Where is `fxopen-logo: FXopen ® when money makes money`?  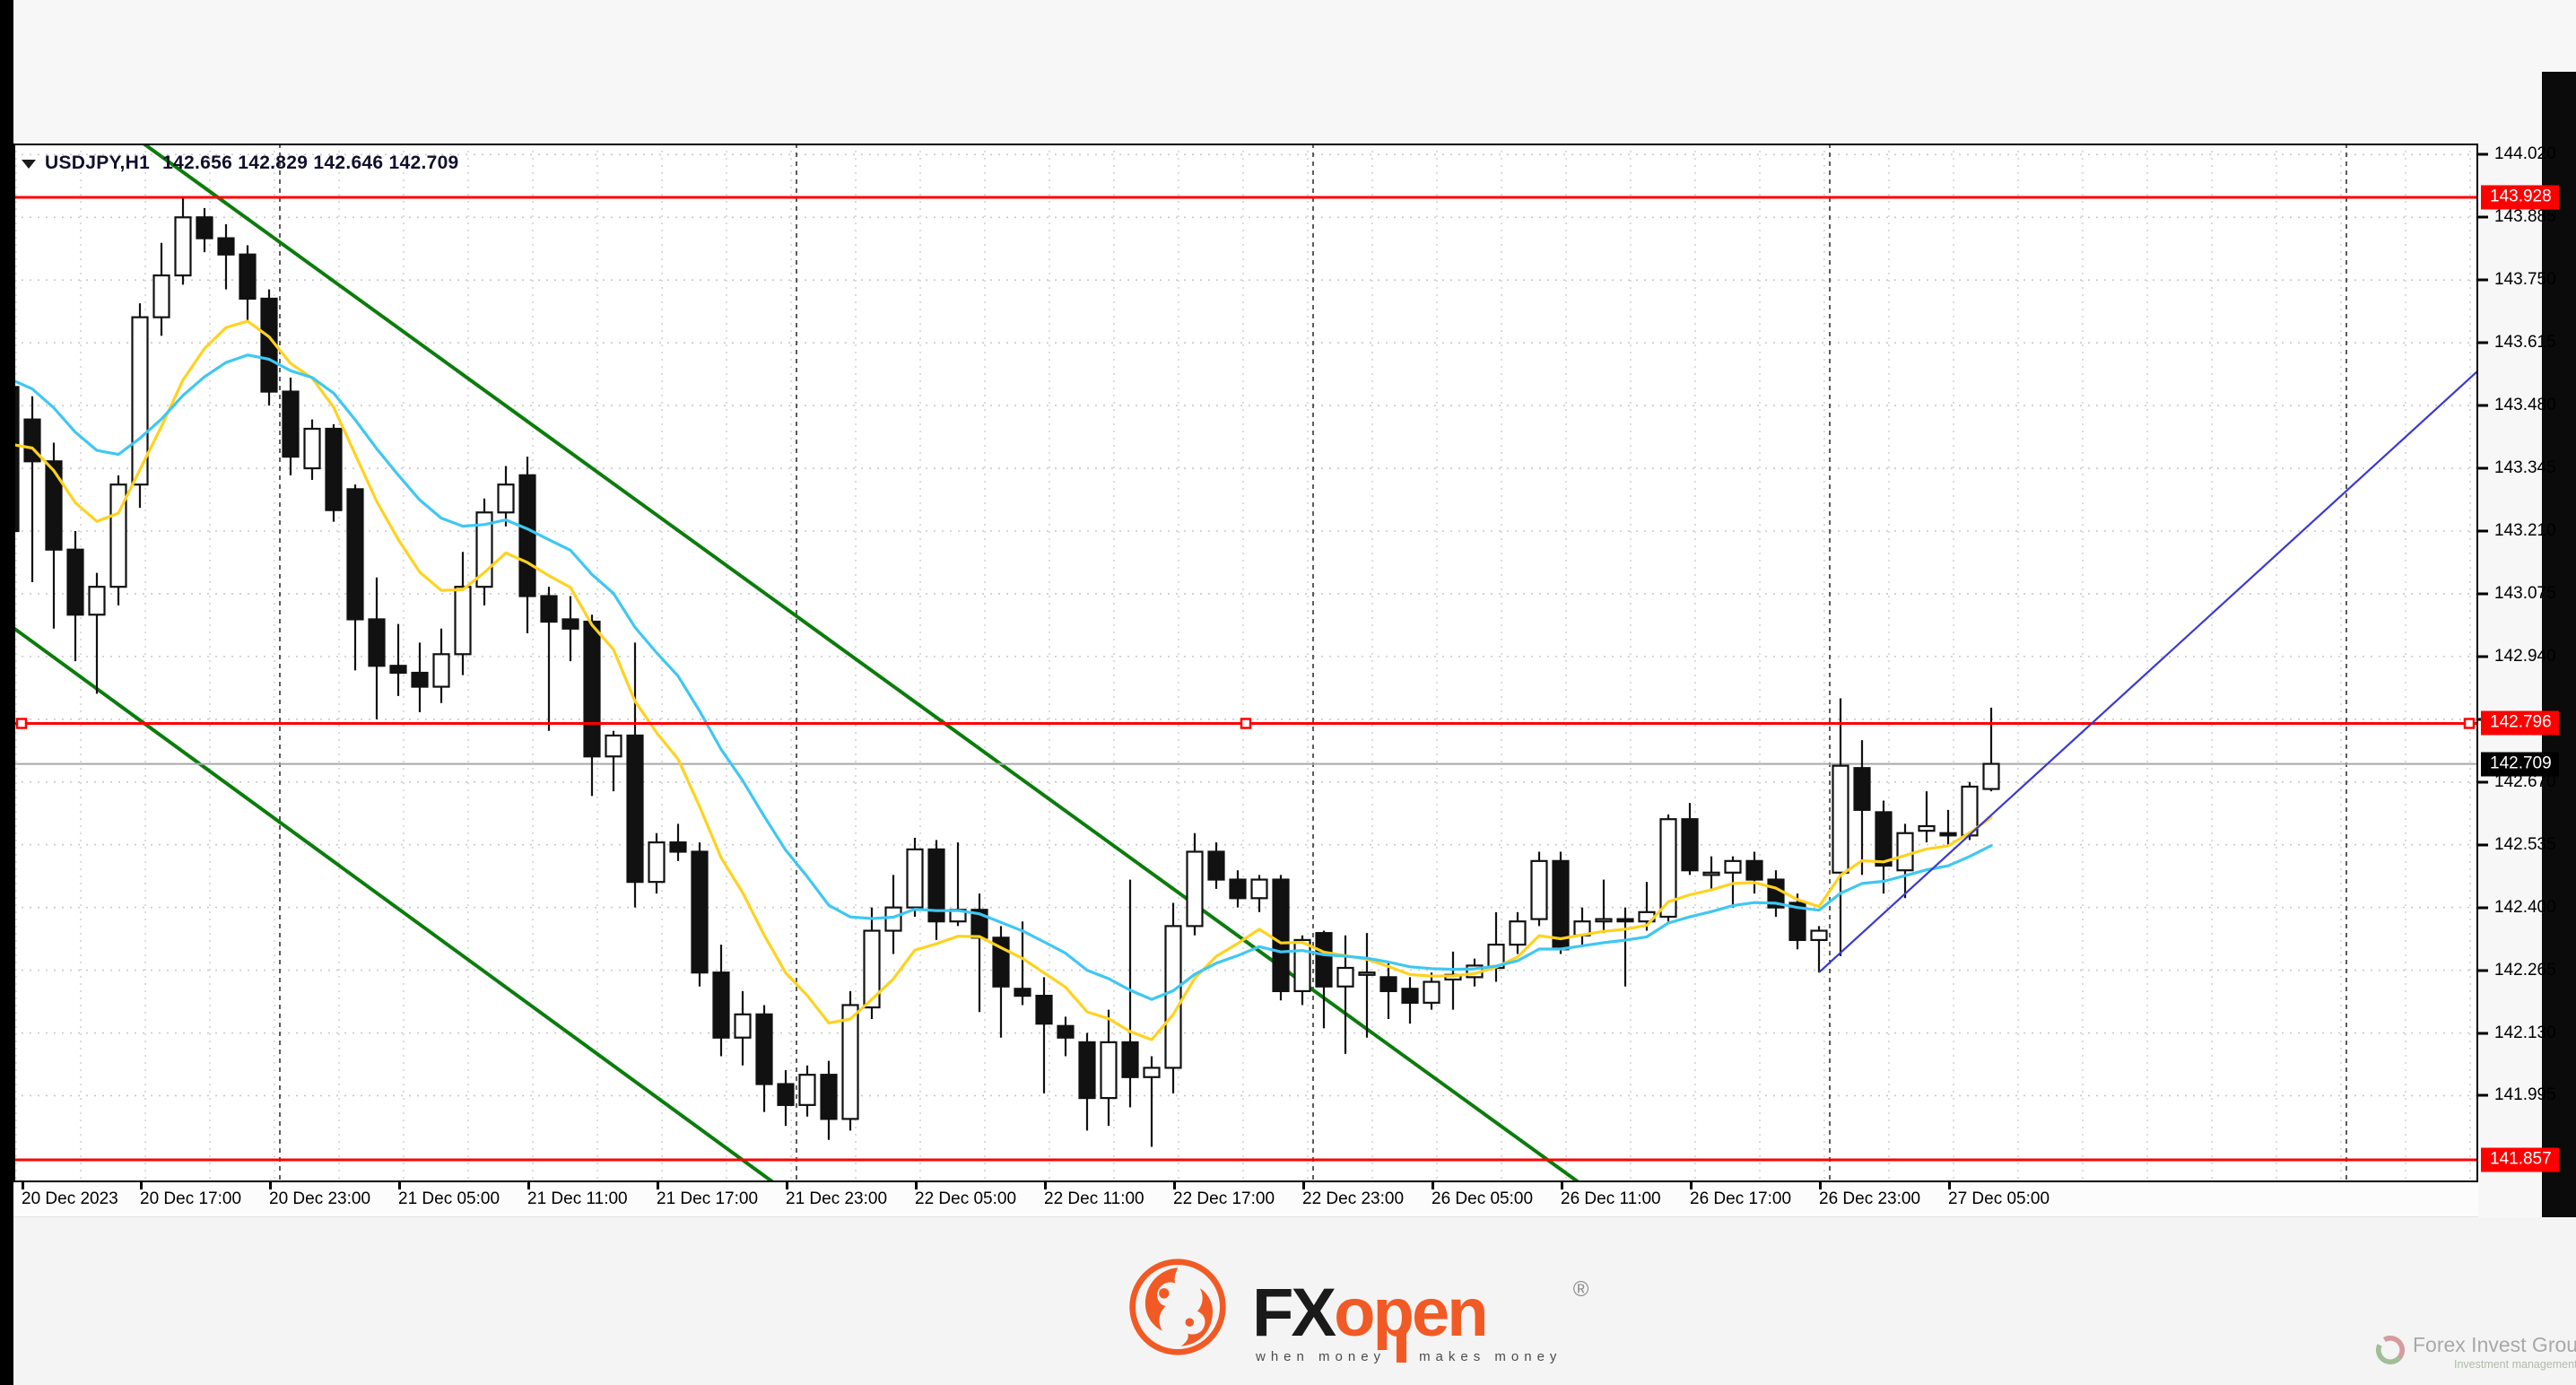 fxopen-logo: FXopen ® when money makes money is located at coordinates (1357, 1310).